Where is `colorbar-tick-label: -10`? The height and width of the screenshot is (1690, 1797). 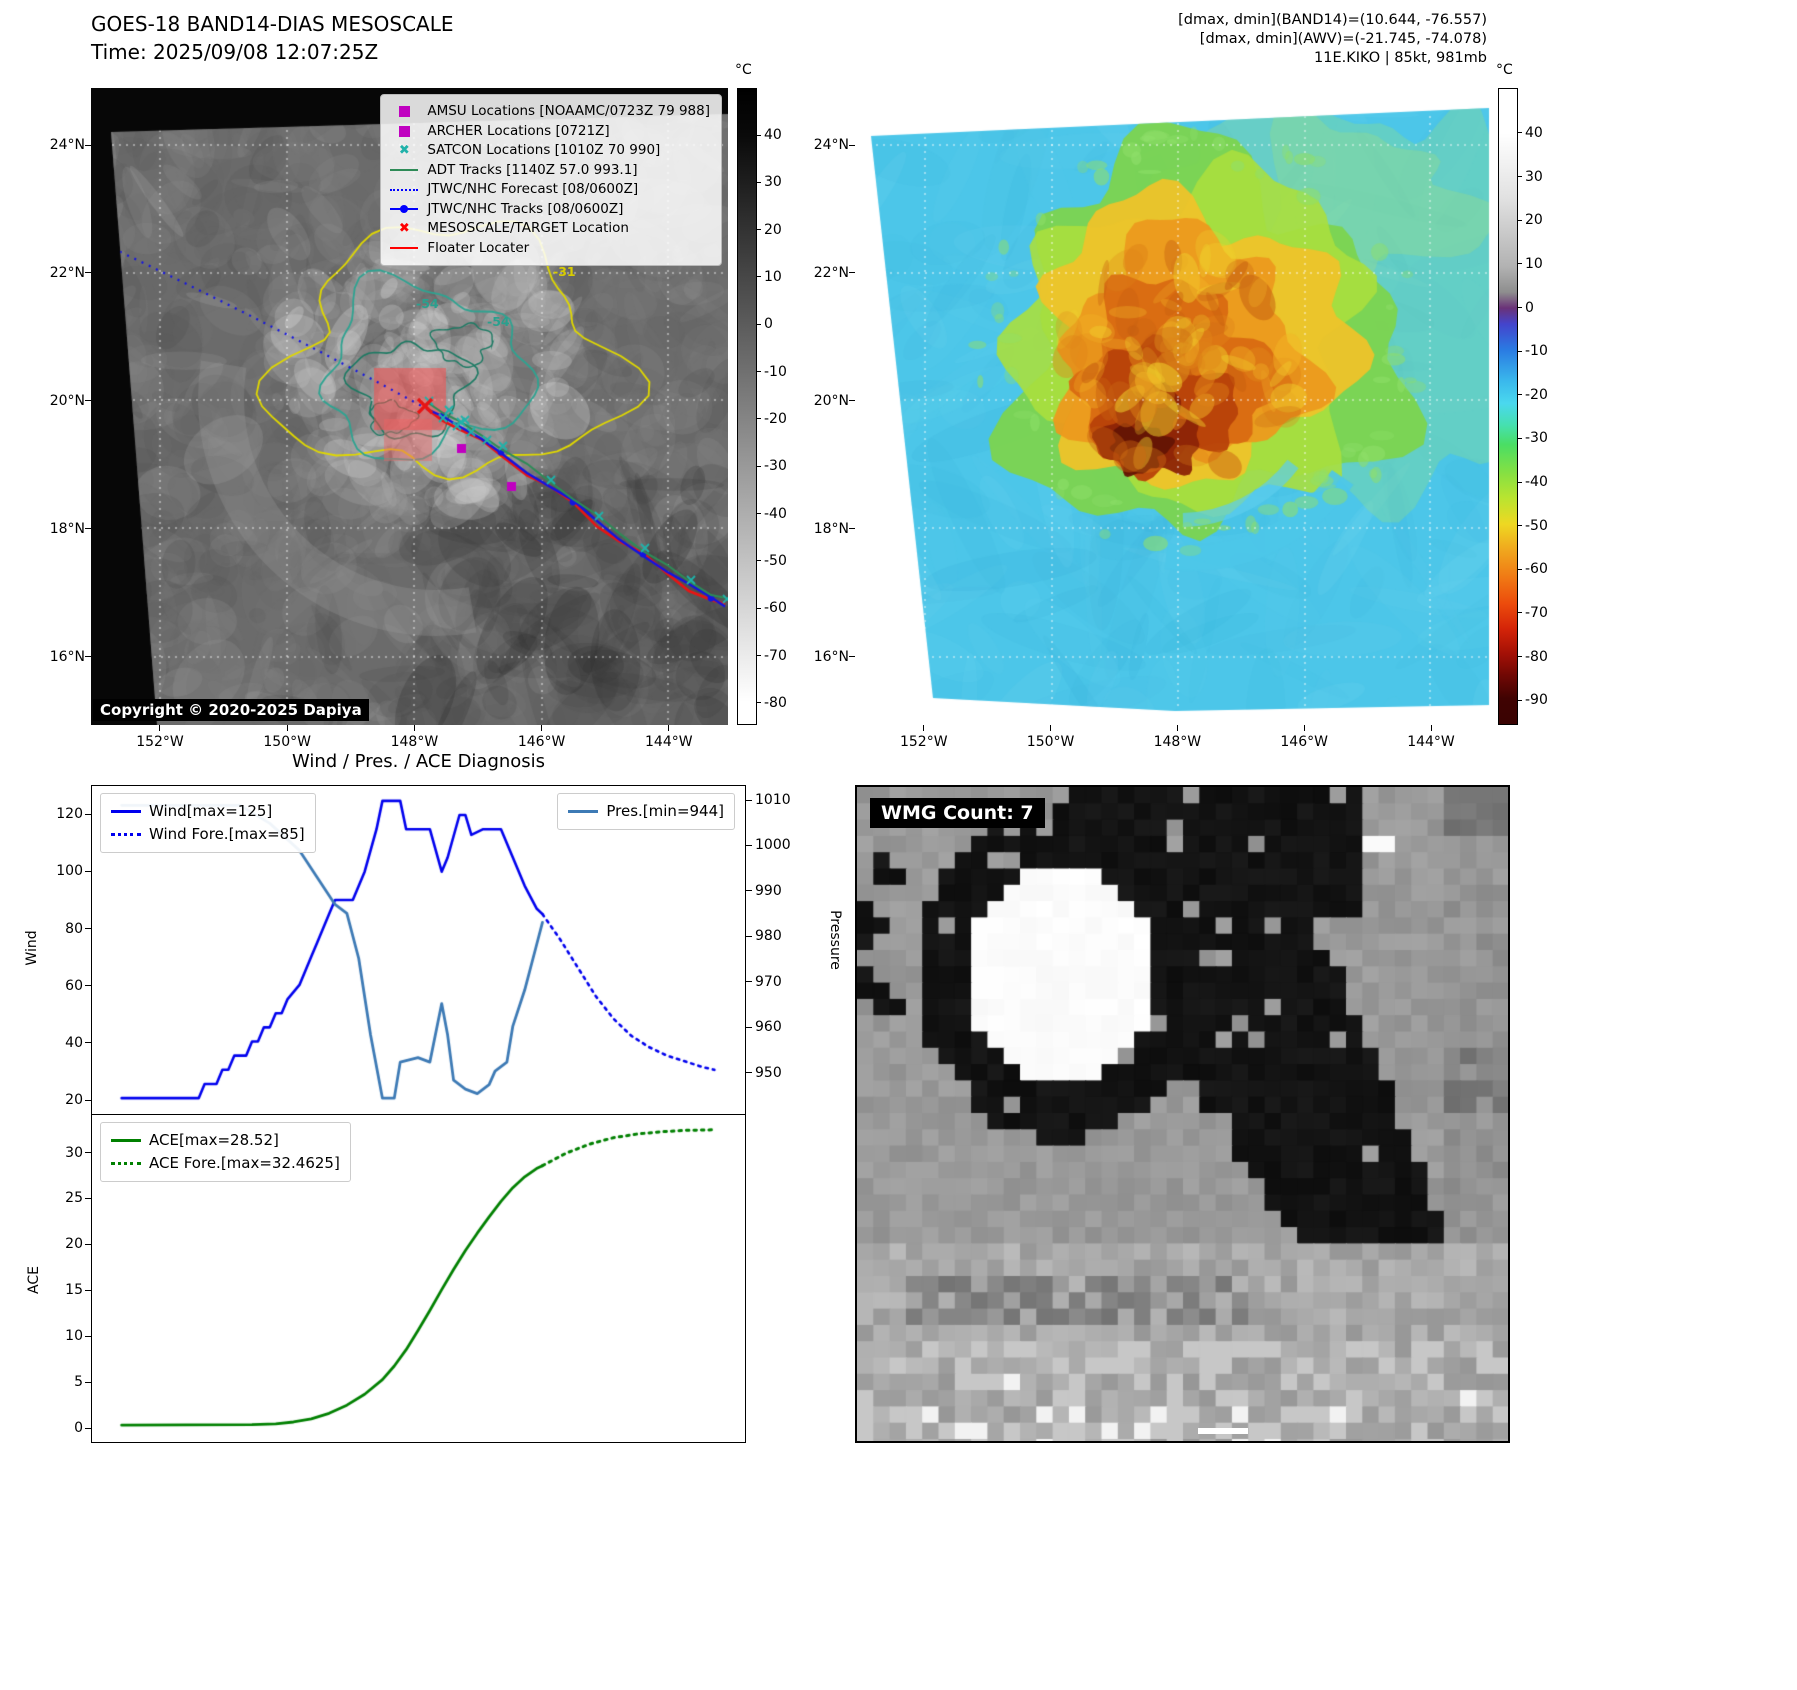
colorbar-tick-label: -10 is located at coordinates (775, 371).